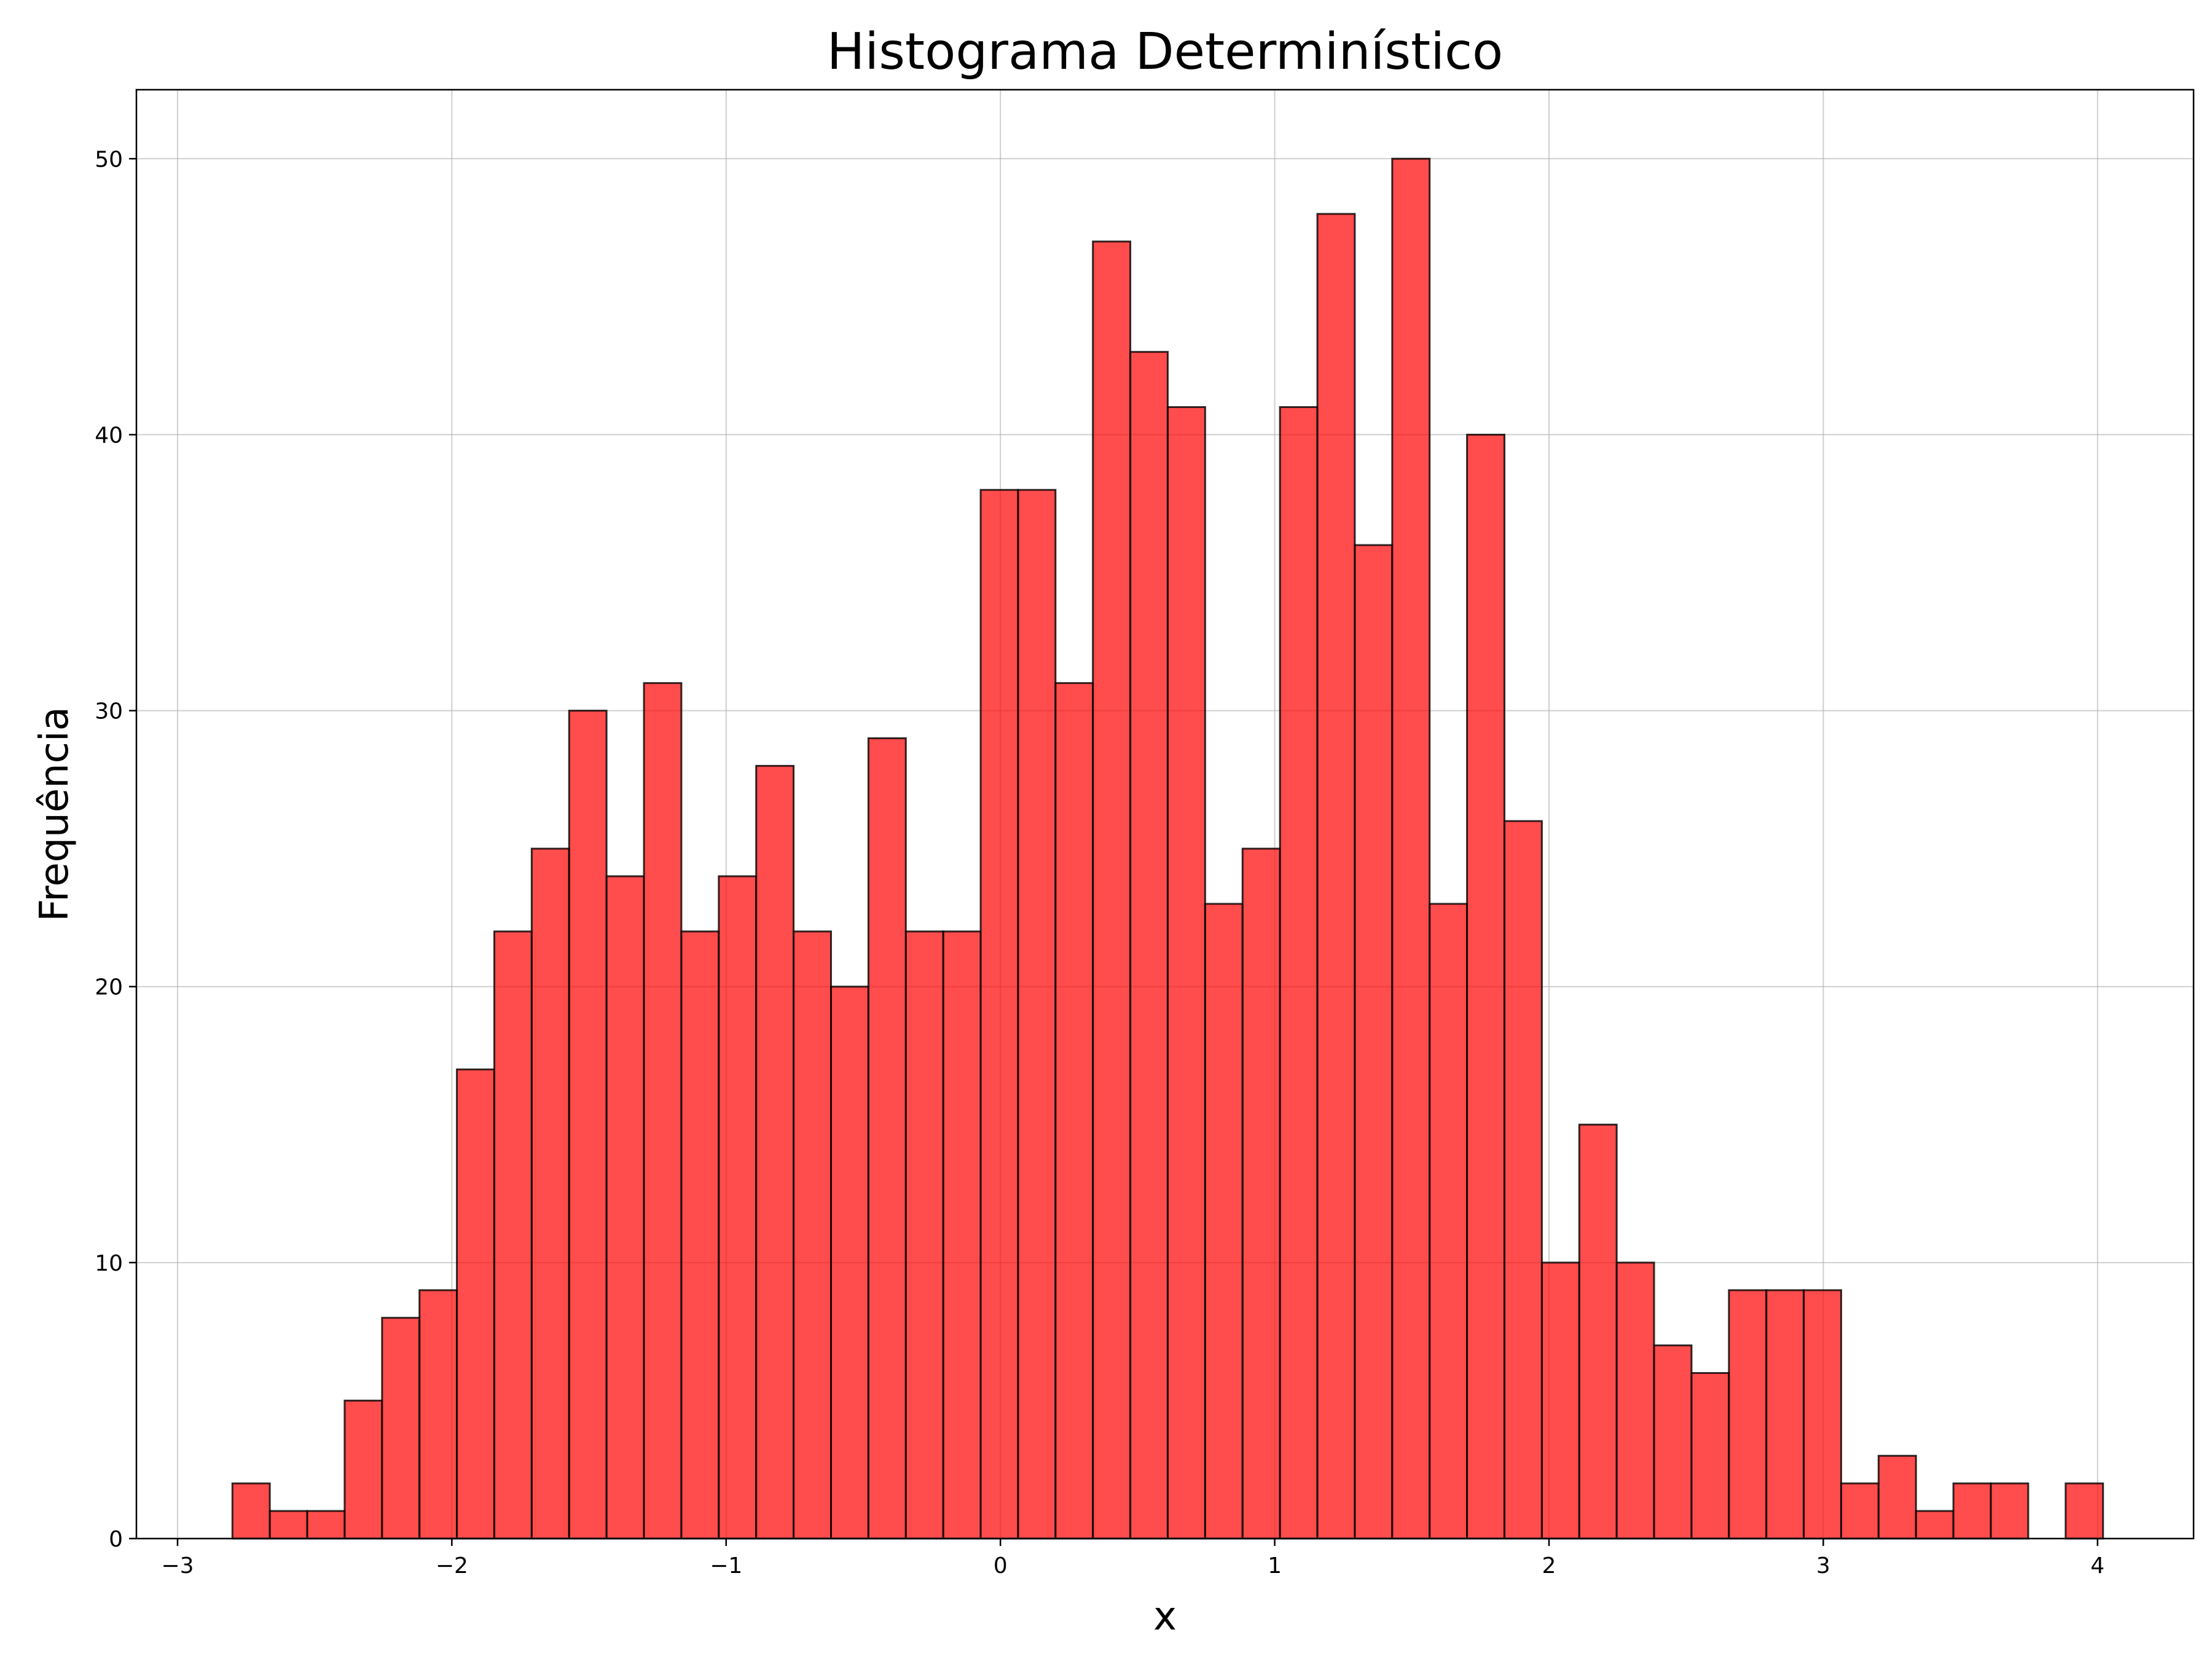  What do you see at coordinates (109, 435) in the screenshot?
I see `y-tick-label: 40` at bounding box center [109, 435].